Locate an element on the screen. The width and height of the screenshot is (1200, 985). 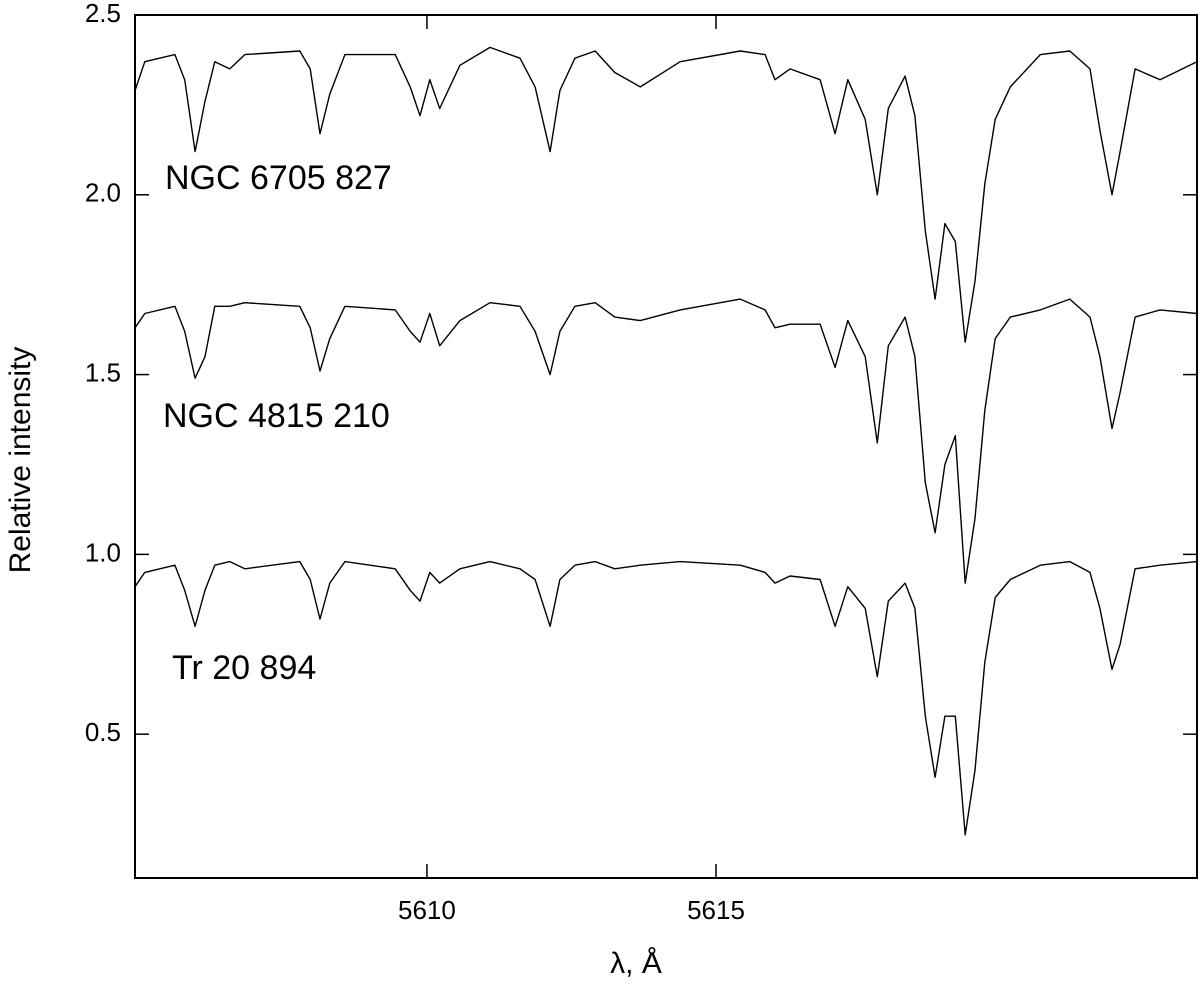
series-label: Tr 20 894 is located at coordinates (244, 668).